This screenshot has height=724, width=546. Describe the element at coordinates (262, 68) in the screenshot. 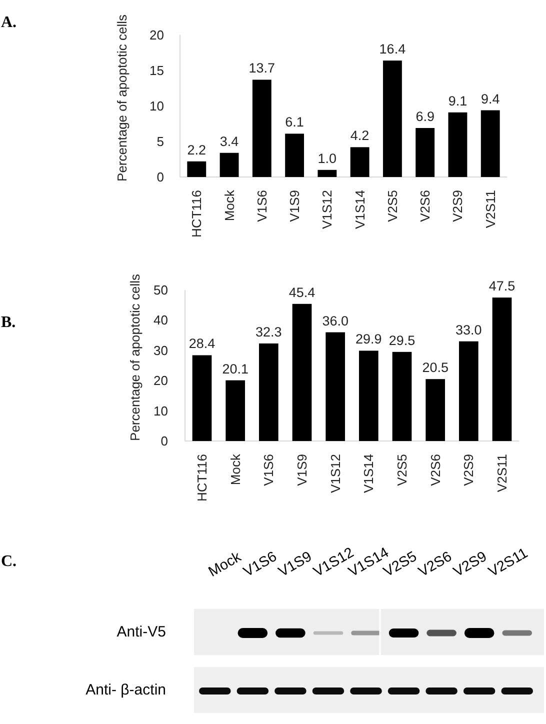

I see `data-label: 13.7` at that location.